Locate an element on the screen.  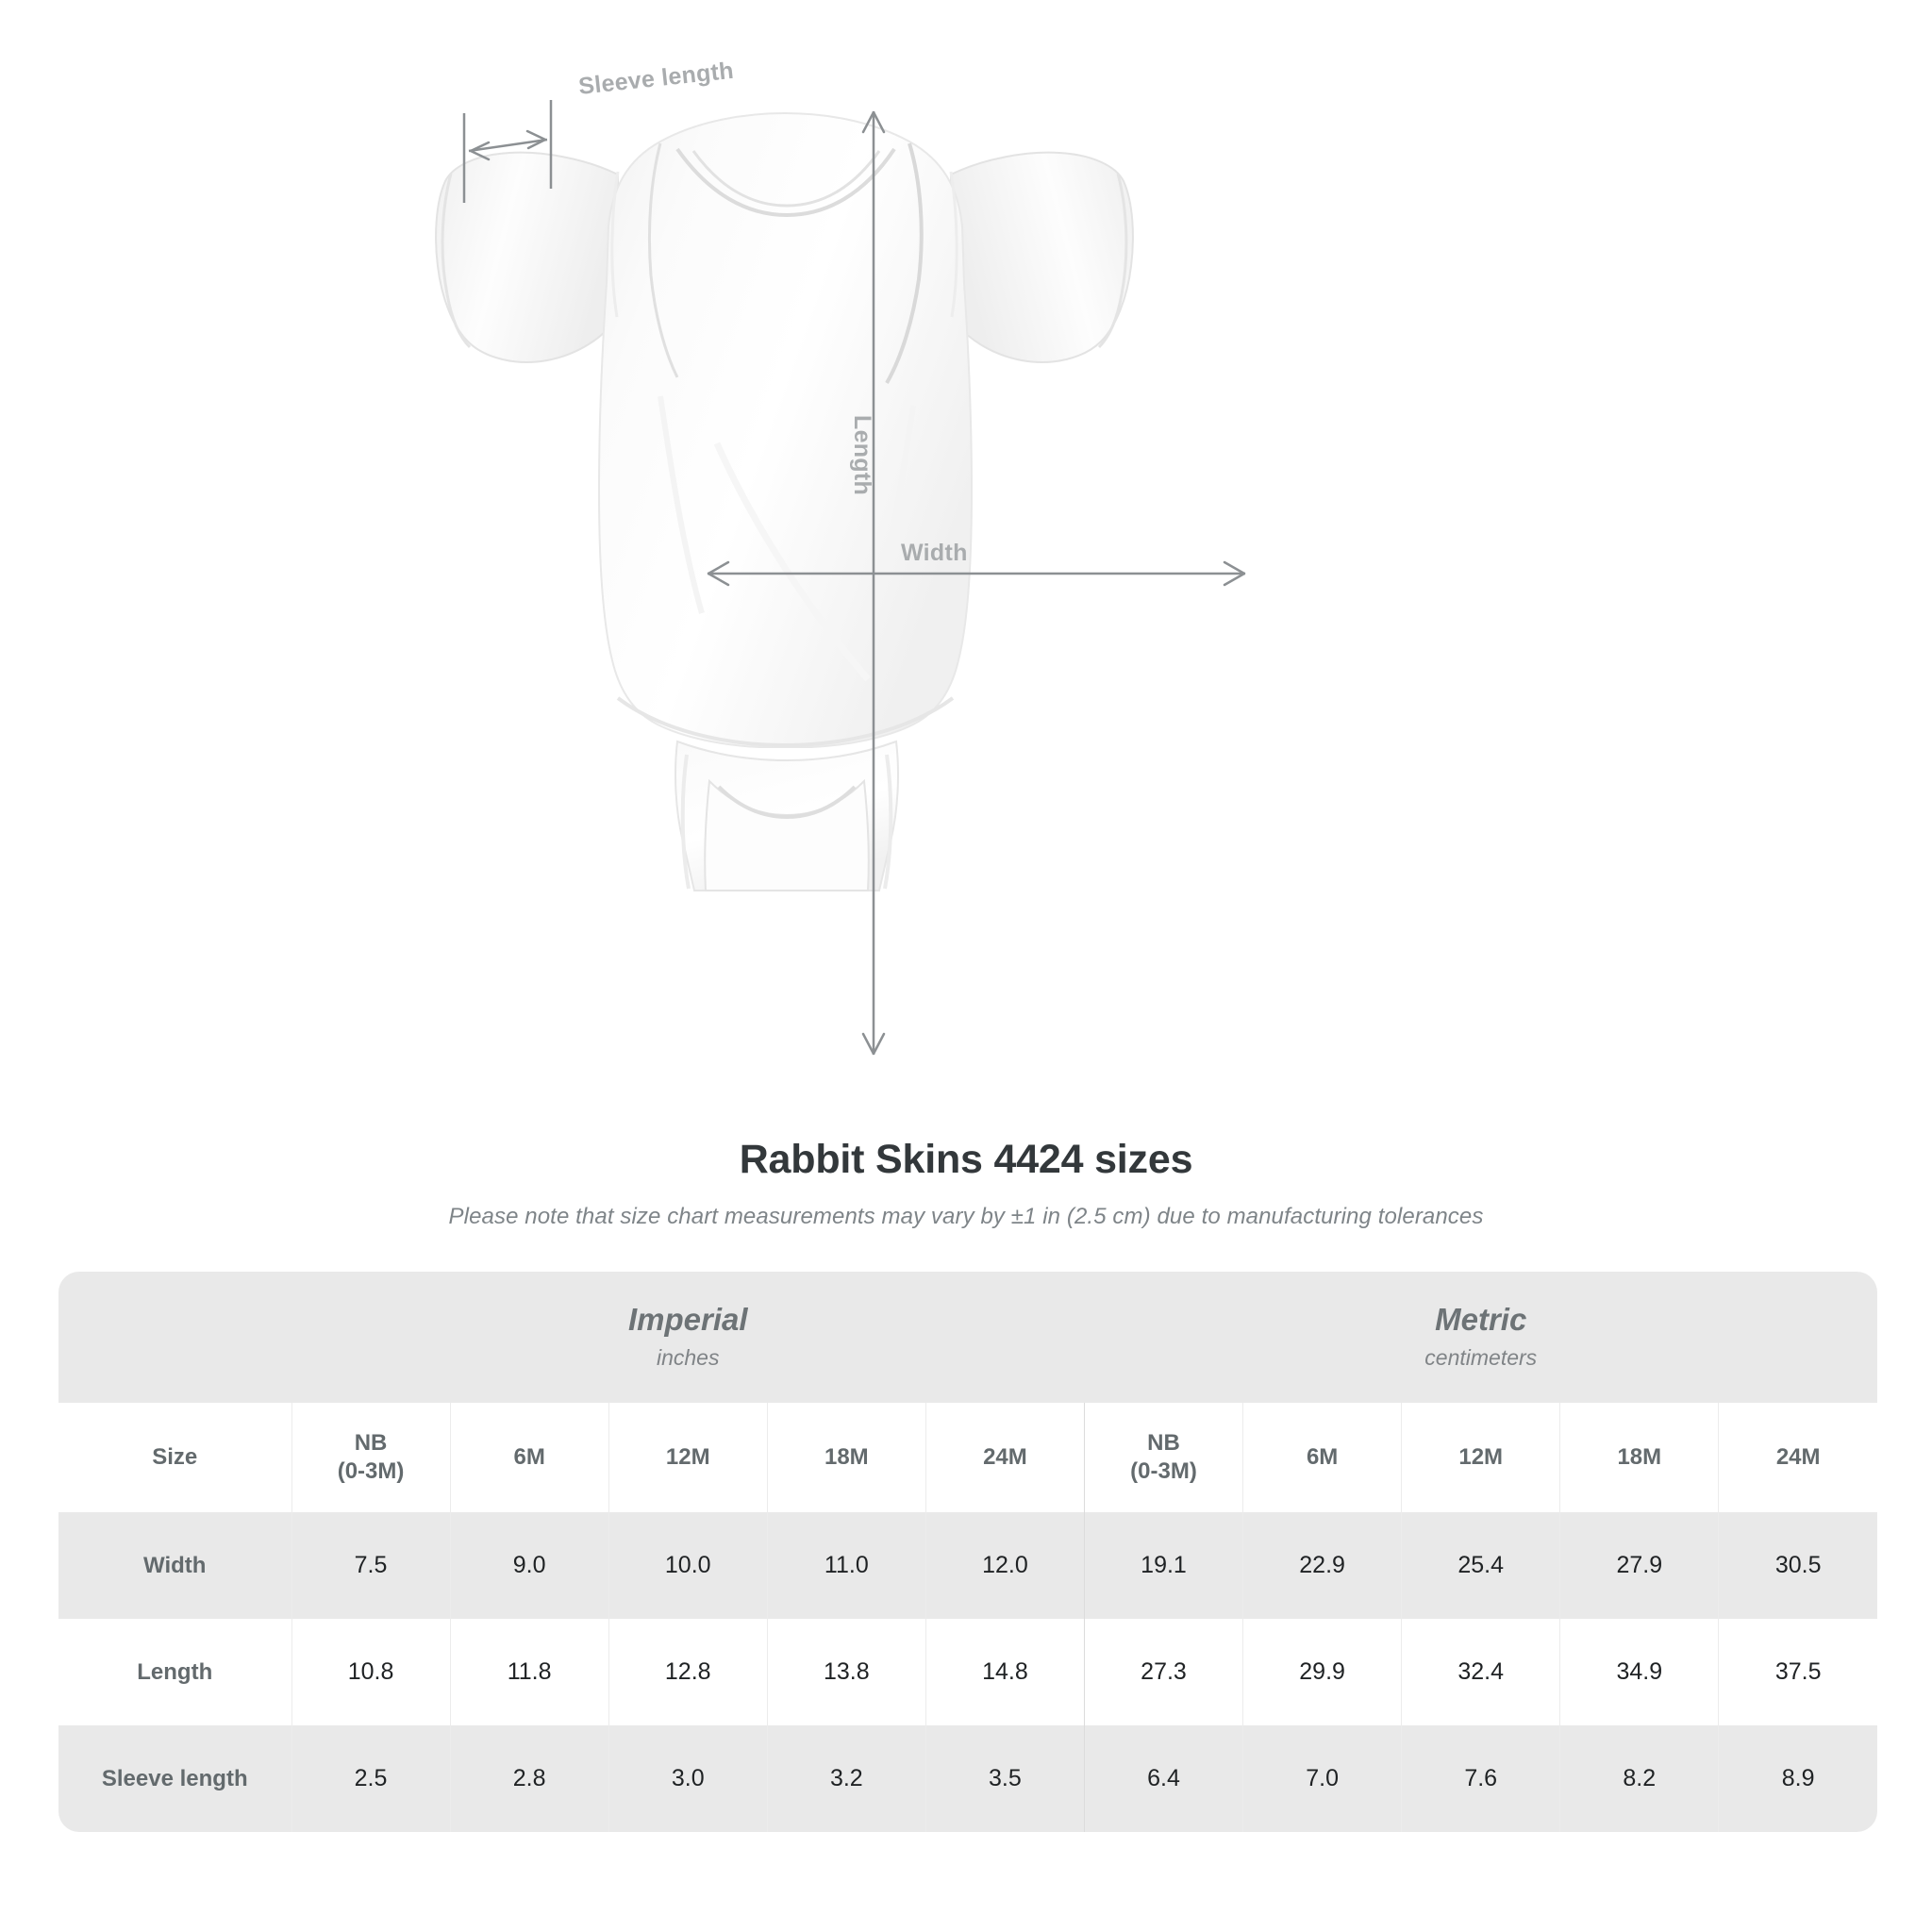
crotch-hem-left is located at coordinates (686, 822).